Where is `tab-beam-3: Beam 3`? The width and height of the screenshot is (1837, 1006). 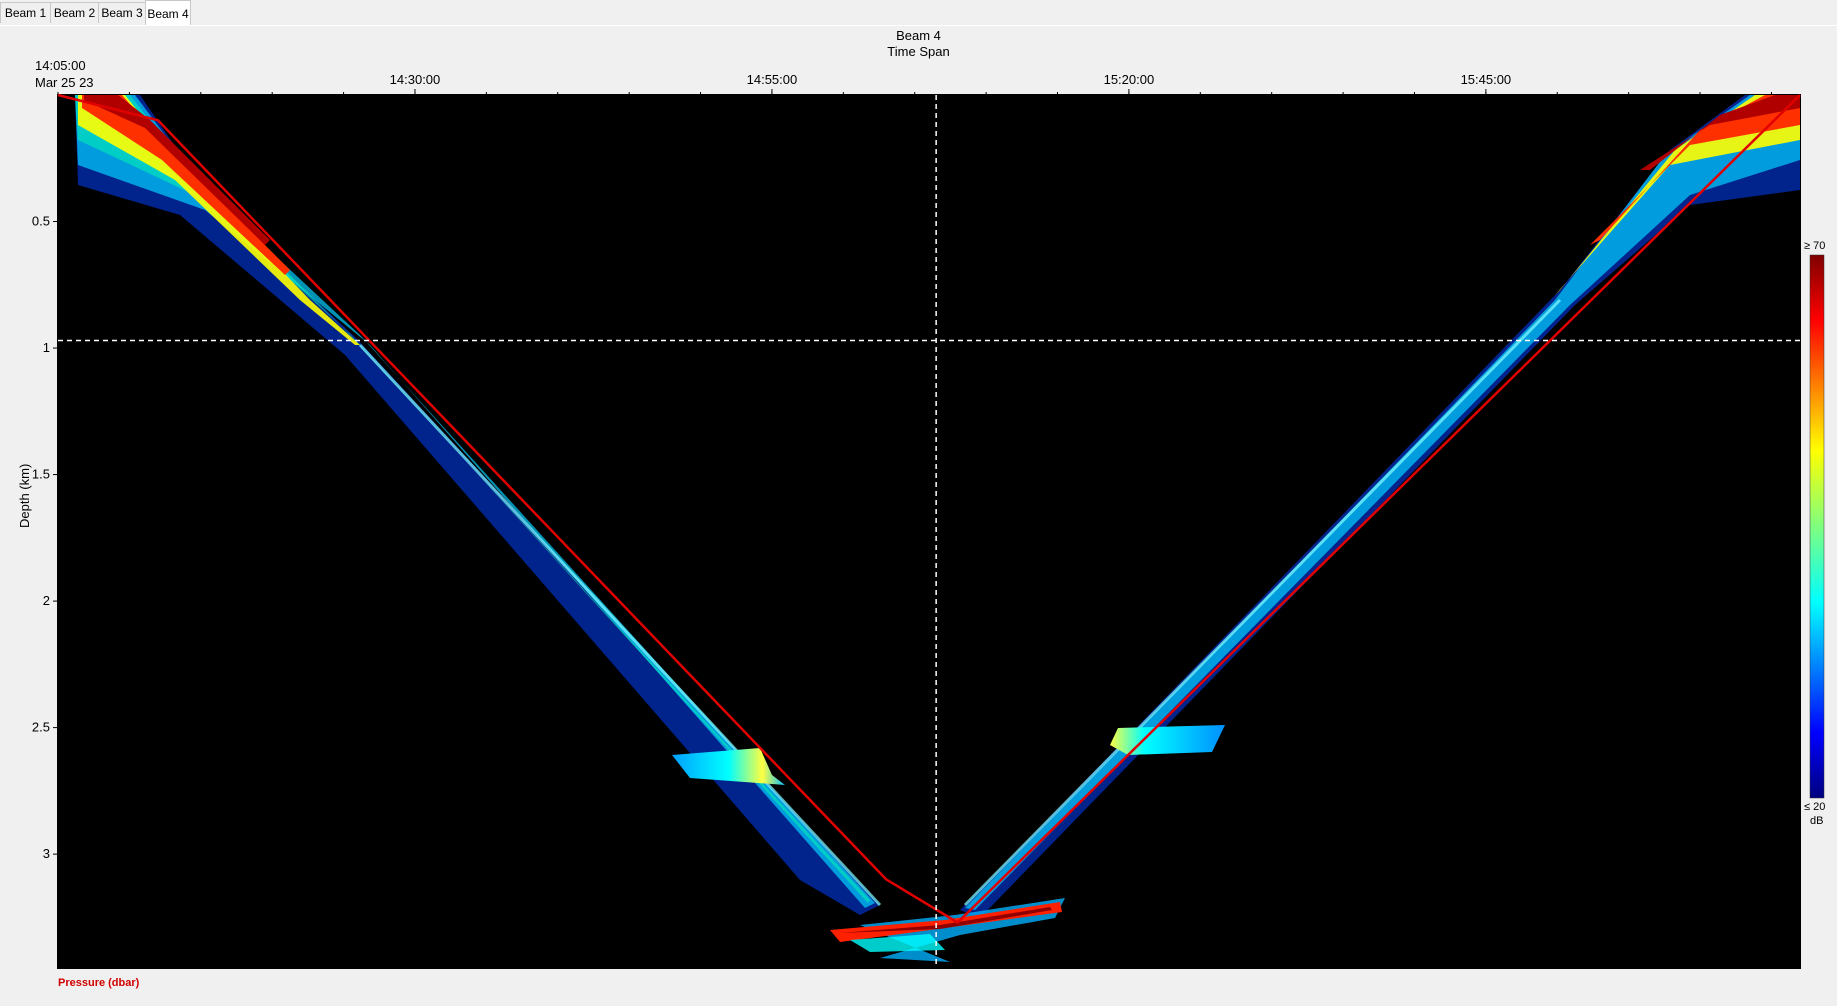 tab-beam-3: Beam 3 is located at coordinates (122, 12).